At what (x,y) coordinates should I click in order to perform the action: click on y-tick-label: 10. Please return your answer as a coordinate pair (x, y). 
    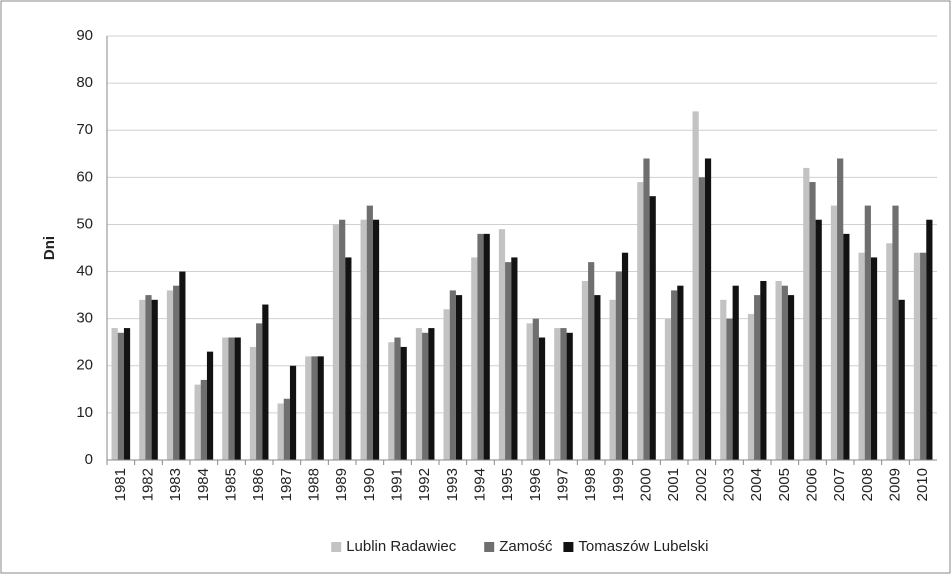
    Looking at the image, I should click on (84, 412).